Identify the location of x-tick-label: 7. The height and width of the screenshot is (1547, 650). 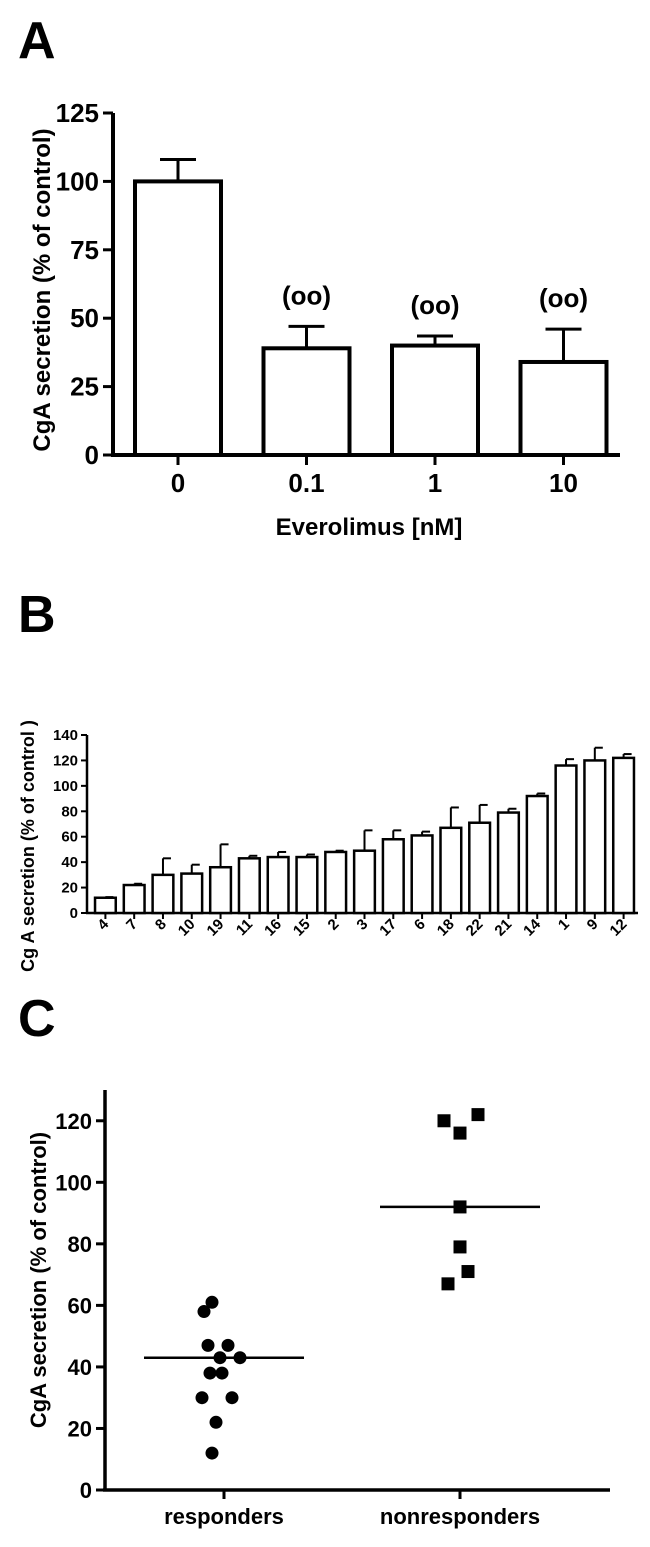
(132, 925).